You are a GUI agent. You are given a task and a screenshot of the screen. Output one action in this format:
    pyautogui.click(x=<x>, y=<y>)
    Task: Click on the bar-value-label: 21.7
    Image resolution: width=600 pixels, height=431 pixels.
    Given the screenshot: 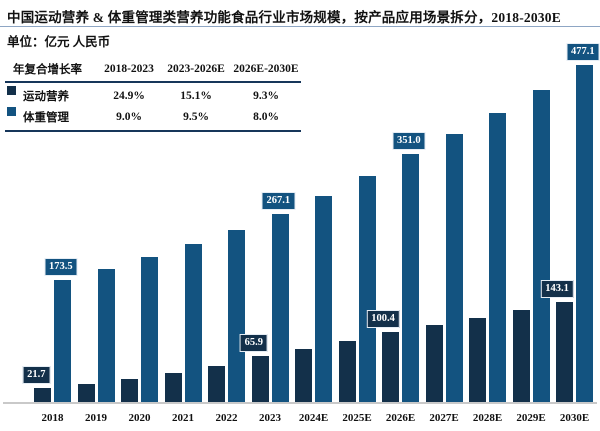 What is the action you would take?
    pyautogui.click(x=36, y=374)
    